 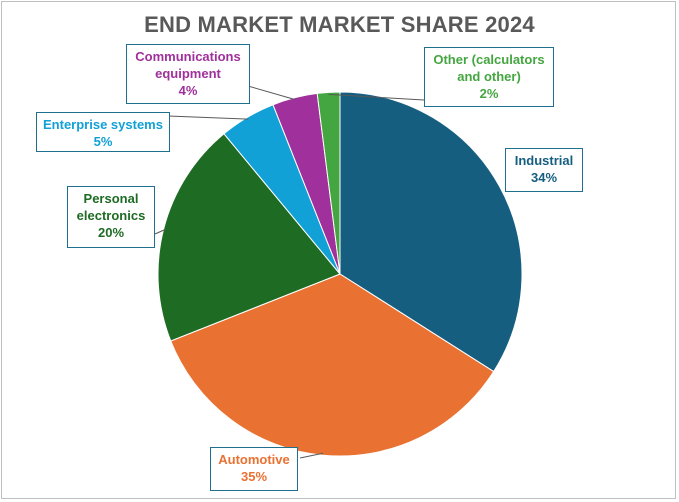 What do you see at coordinates (111, 207) in the screenshot?
I see `label-text: Personal electronics` at bounding box center [111, 207].